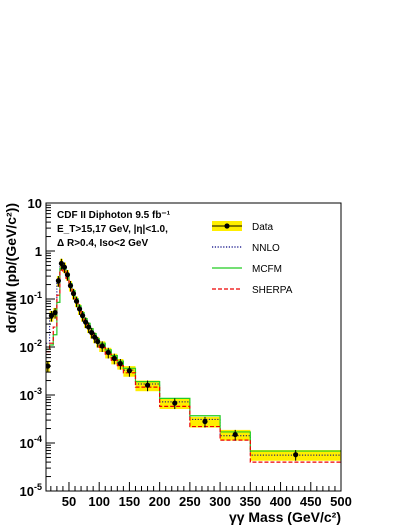 This screenshot has height=529, width=409. Describe the element at coordinates (114, 215) in the screenshot. I see `annotation-line-1: CDF II Diphoton 9.5 fb⁻¹` at that location.